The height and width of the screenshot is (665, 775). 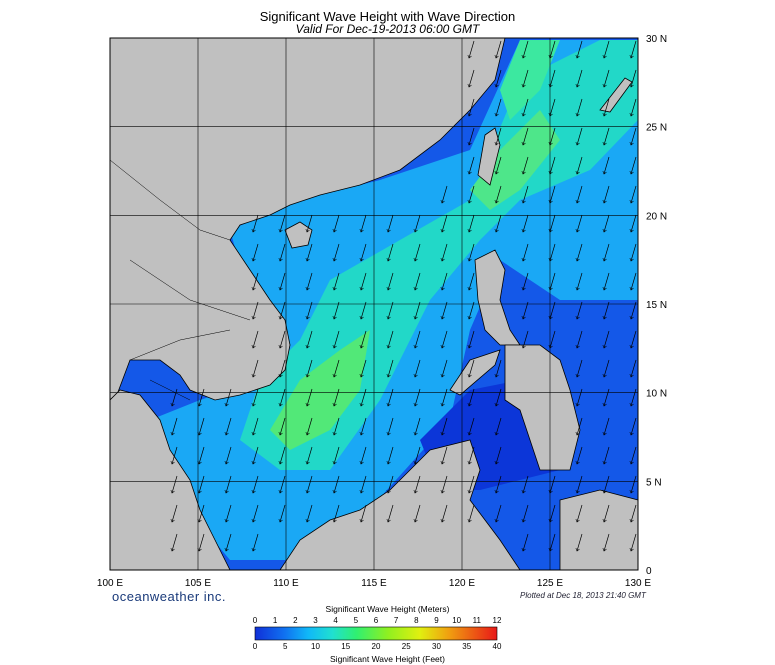 What do you see at coordinates (376, 633) in the screenshot?
I see `legend-colorbar` at bounding box center [376, 633].